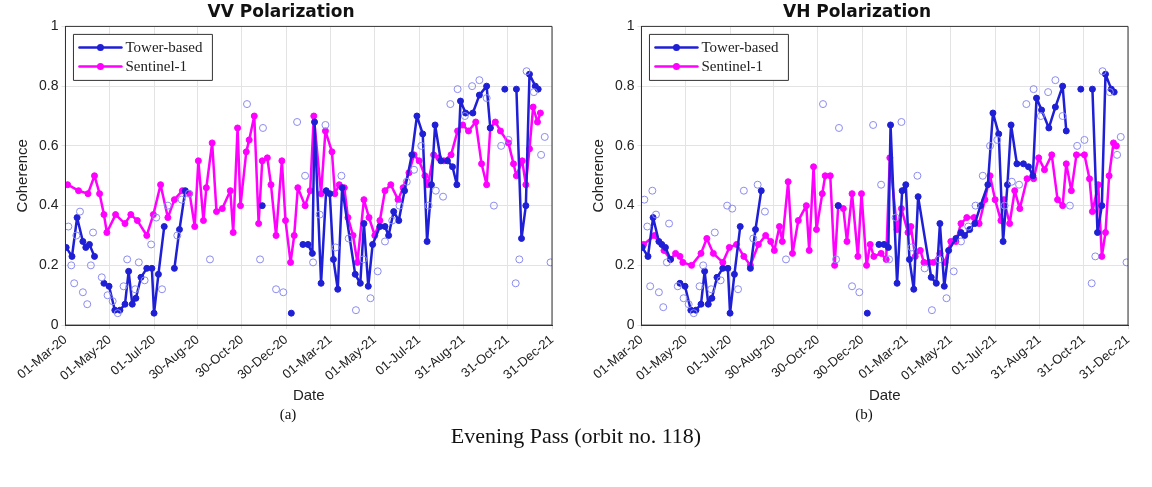  Describe the element at coordinates (576, 436) in the screenshot. I see `text: Evening Pass (orbit no. 118)` at that location.